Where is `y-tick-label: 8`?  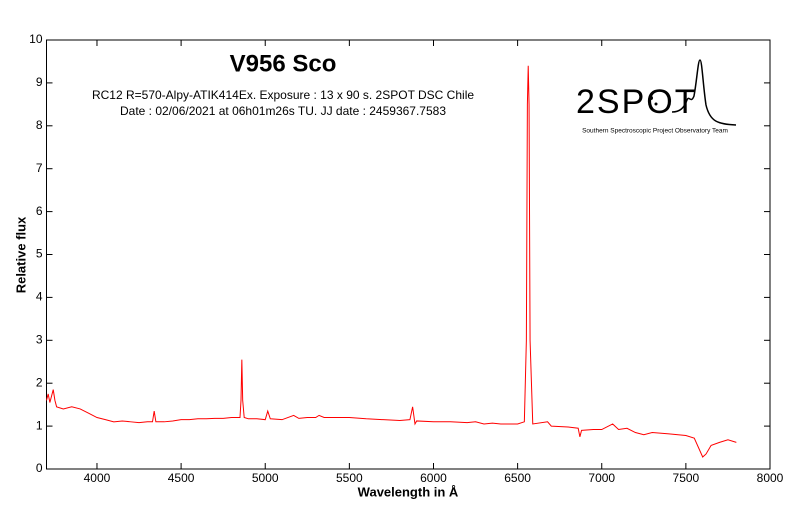
y-tick-label: 8 is located at coordinates (39, 125).